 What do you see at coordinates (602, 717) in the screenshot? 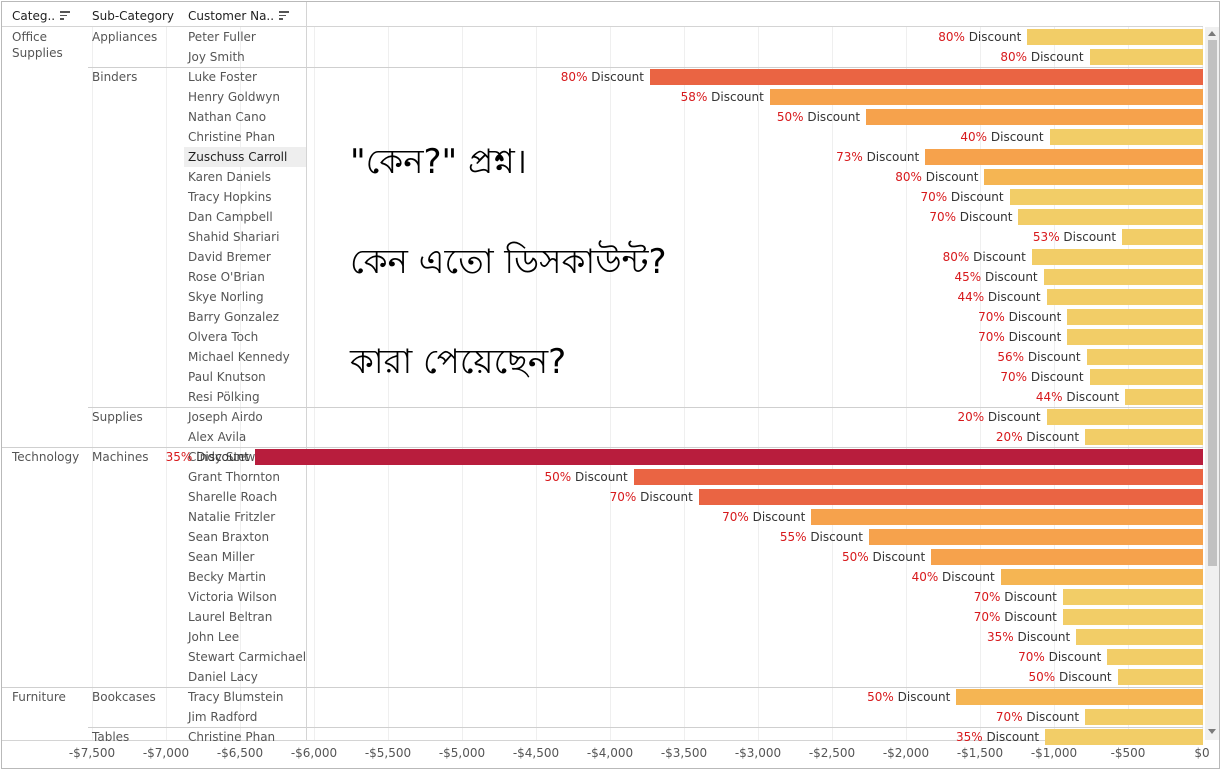
I see `table-row: Jim Radford 70% Discount` at bounding box center [602, 717].